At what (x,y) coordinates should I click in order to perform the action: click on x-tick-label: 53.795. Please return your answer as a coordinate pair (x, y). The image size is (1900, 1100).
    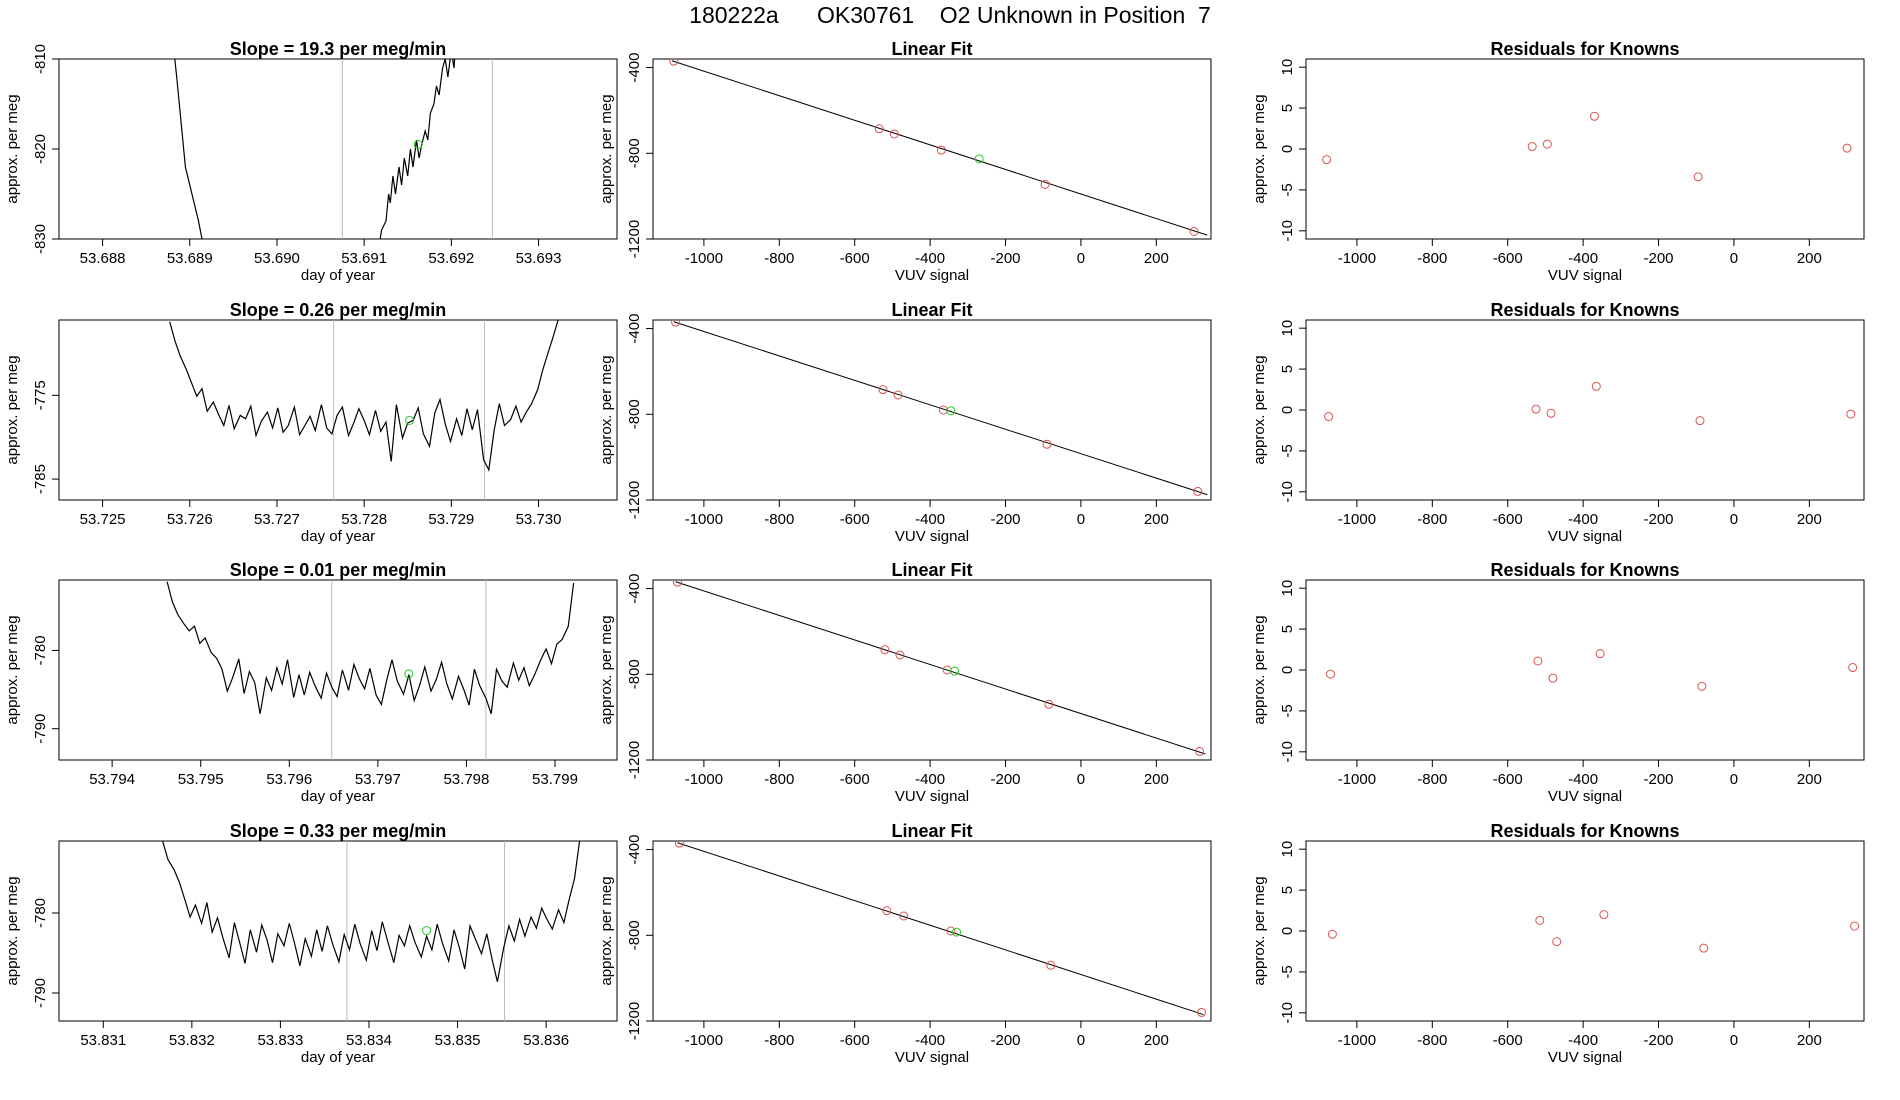
    Looking at the image, I should click on (201, 779).